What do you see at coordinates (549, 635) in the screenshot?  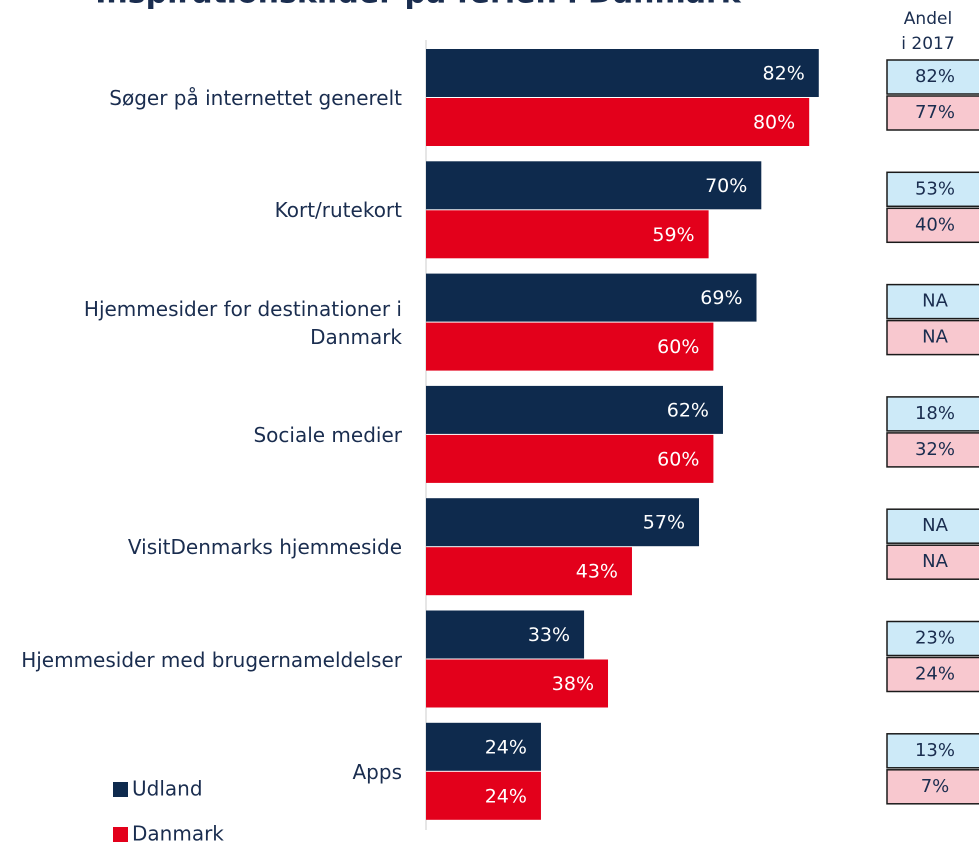 I see `bar-label: 33%` at bounding box center [549, 635].